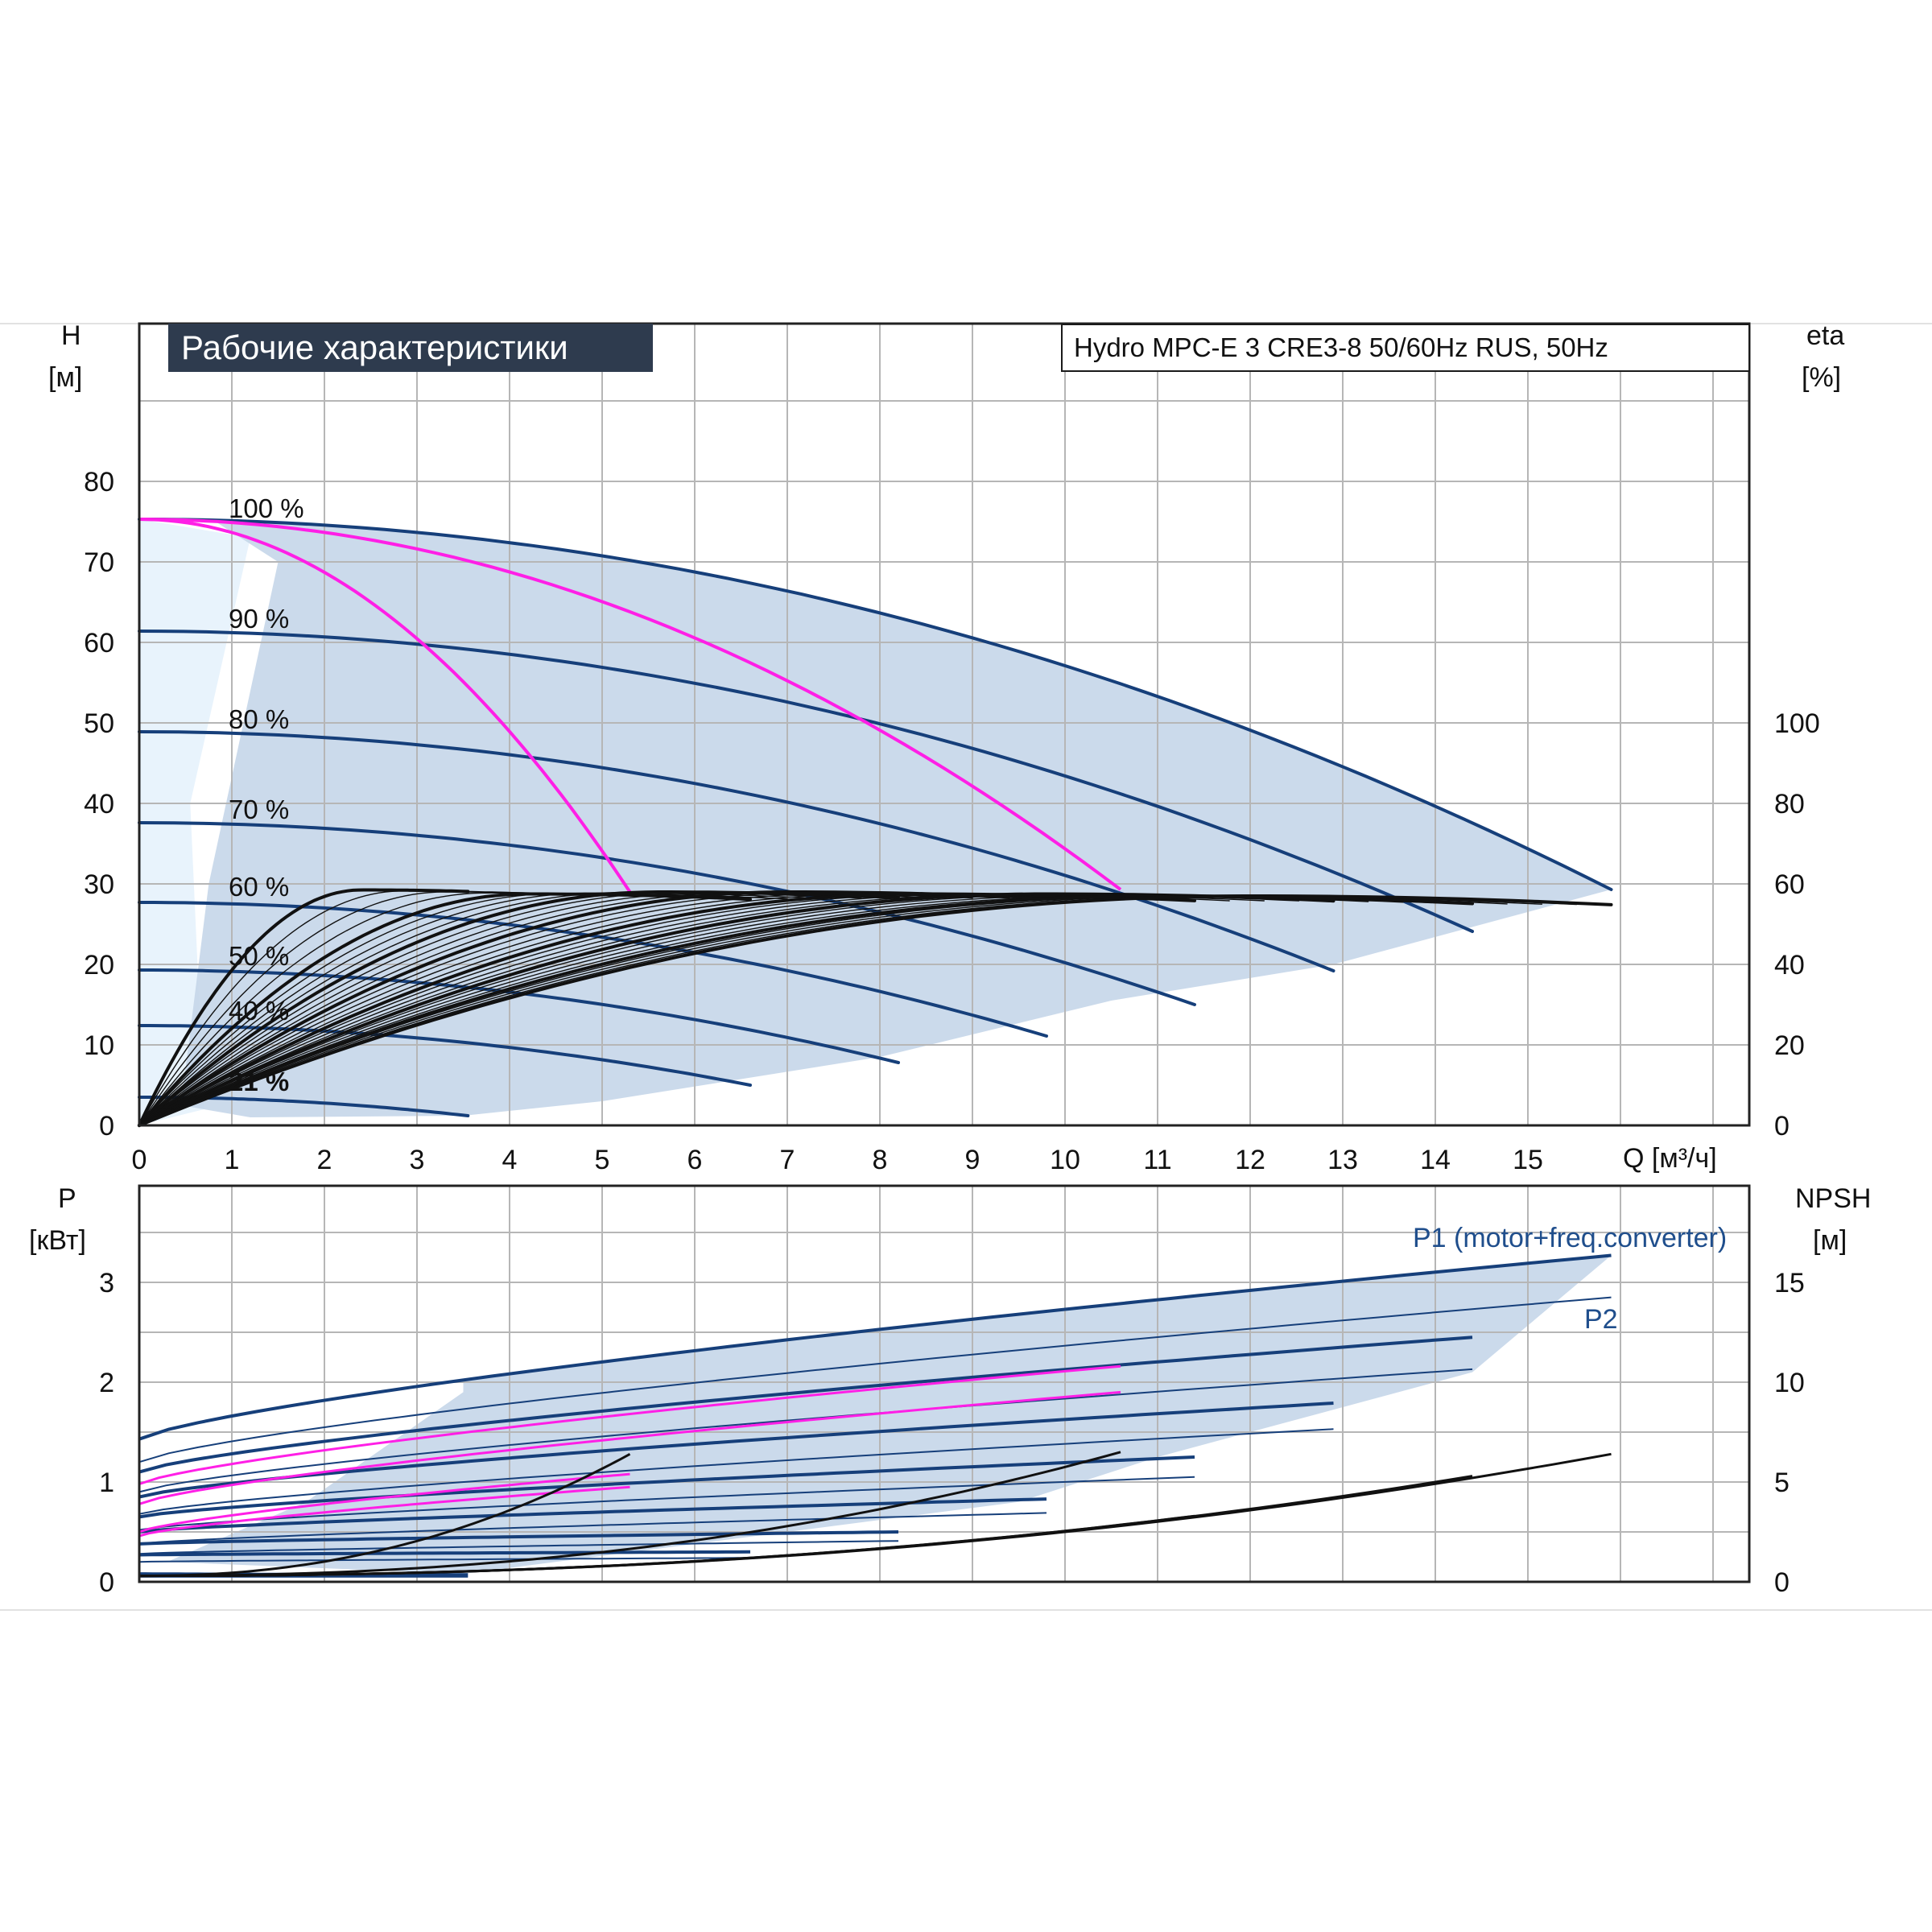  What do you see at coordinates (1789, 1045) in the screenshot?
I see `eta-tick-label: 20` at bounding box center [1789, 1045].